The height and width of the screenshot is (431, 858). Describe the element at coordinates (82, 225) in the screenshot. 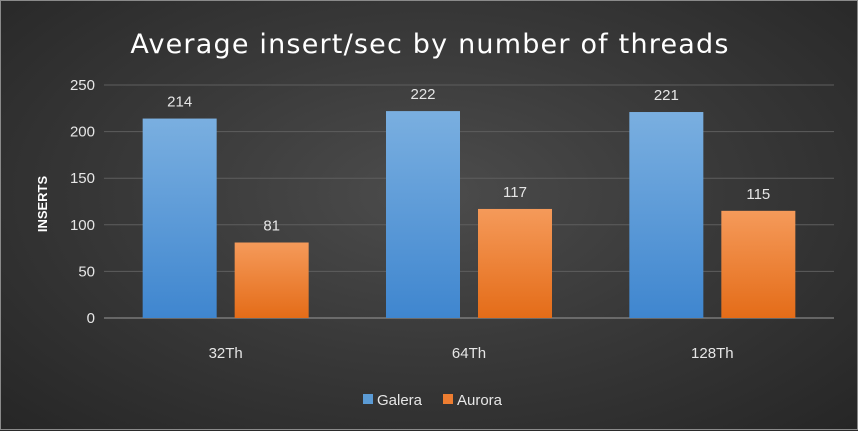

I see `y-tick-label: 100` at that location.